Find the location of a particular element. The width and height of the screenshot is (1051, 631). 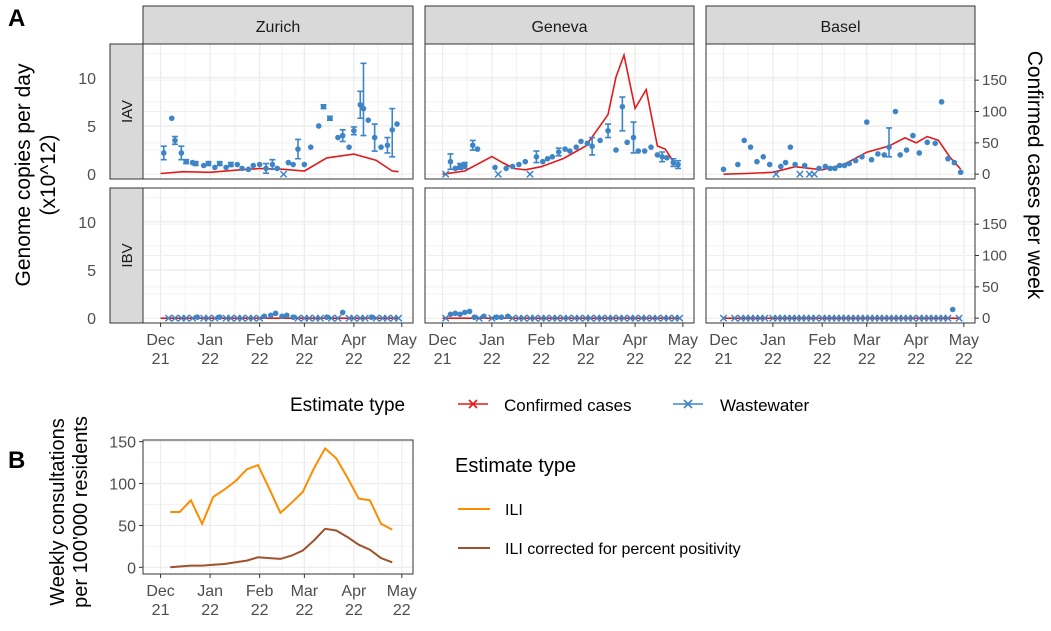

tick-label-x: Dec is located at coordinates (442, 340).